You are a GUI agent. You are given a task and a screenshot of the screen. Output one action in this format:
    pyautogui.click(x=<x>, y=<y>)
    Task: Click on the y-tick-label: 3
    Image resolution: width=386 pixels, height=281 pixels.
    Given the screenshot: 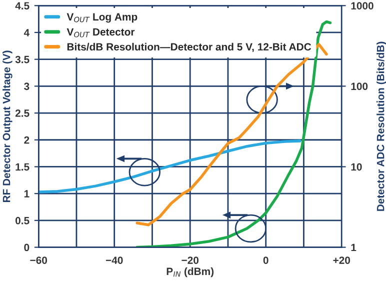 What is the action you would take?
    pyautogui.click(x=27, y=86)
    